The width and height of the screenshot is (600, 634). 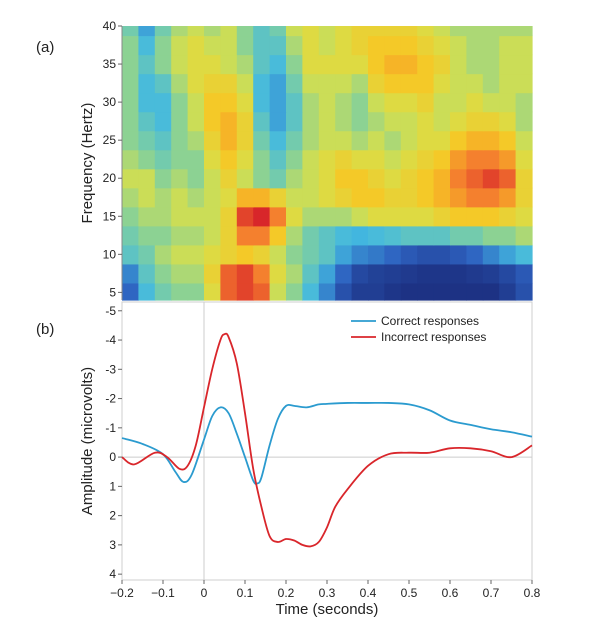 What do you see at coordinates (112, 159) in the screenshot?
I see `heatmap-y-ticks: 5 10 15 20 25 30 35 40` at bounding box center [112, 159].